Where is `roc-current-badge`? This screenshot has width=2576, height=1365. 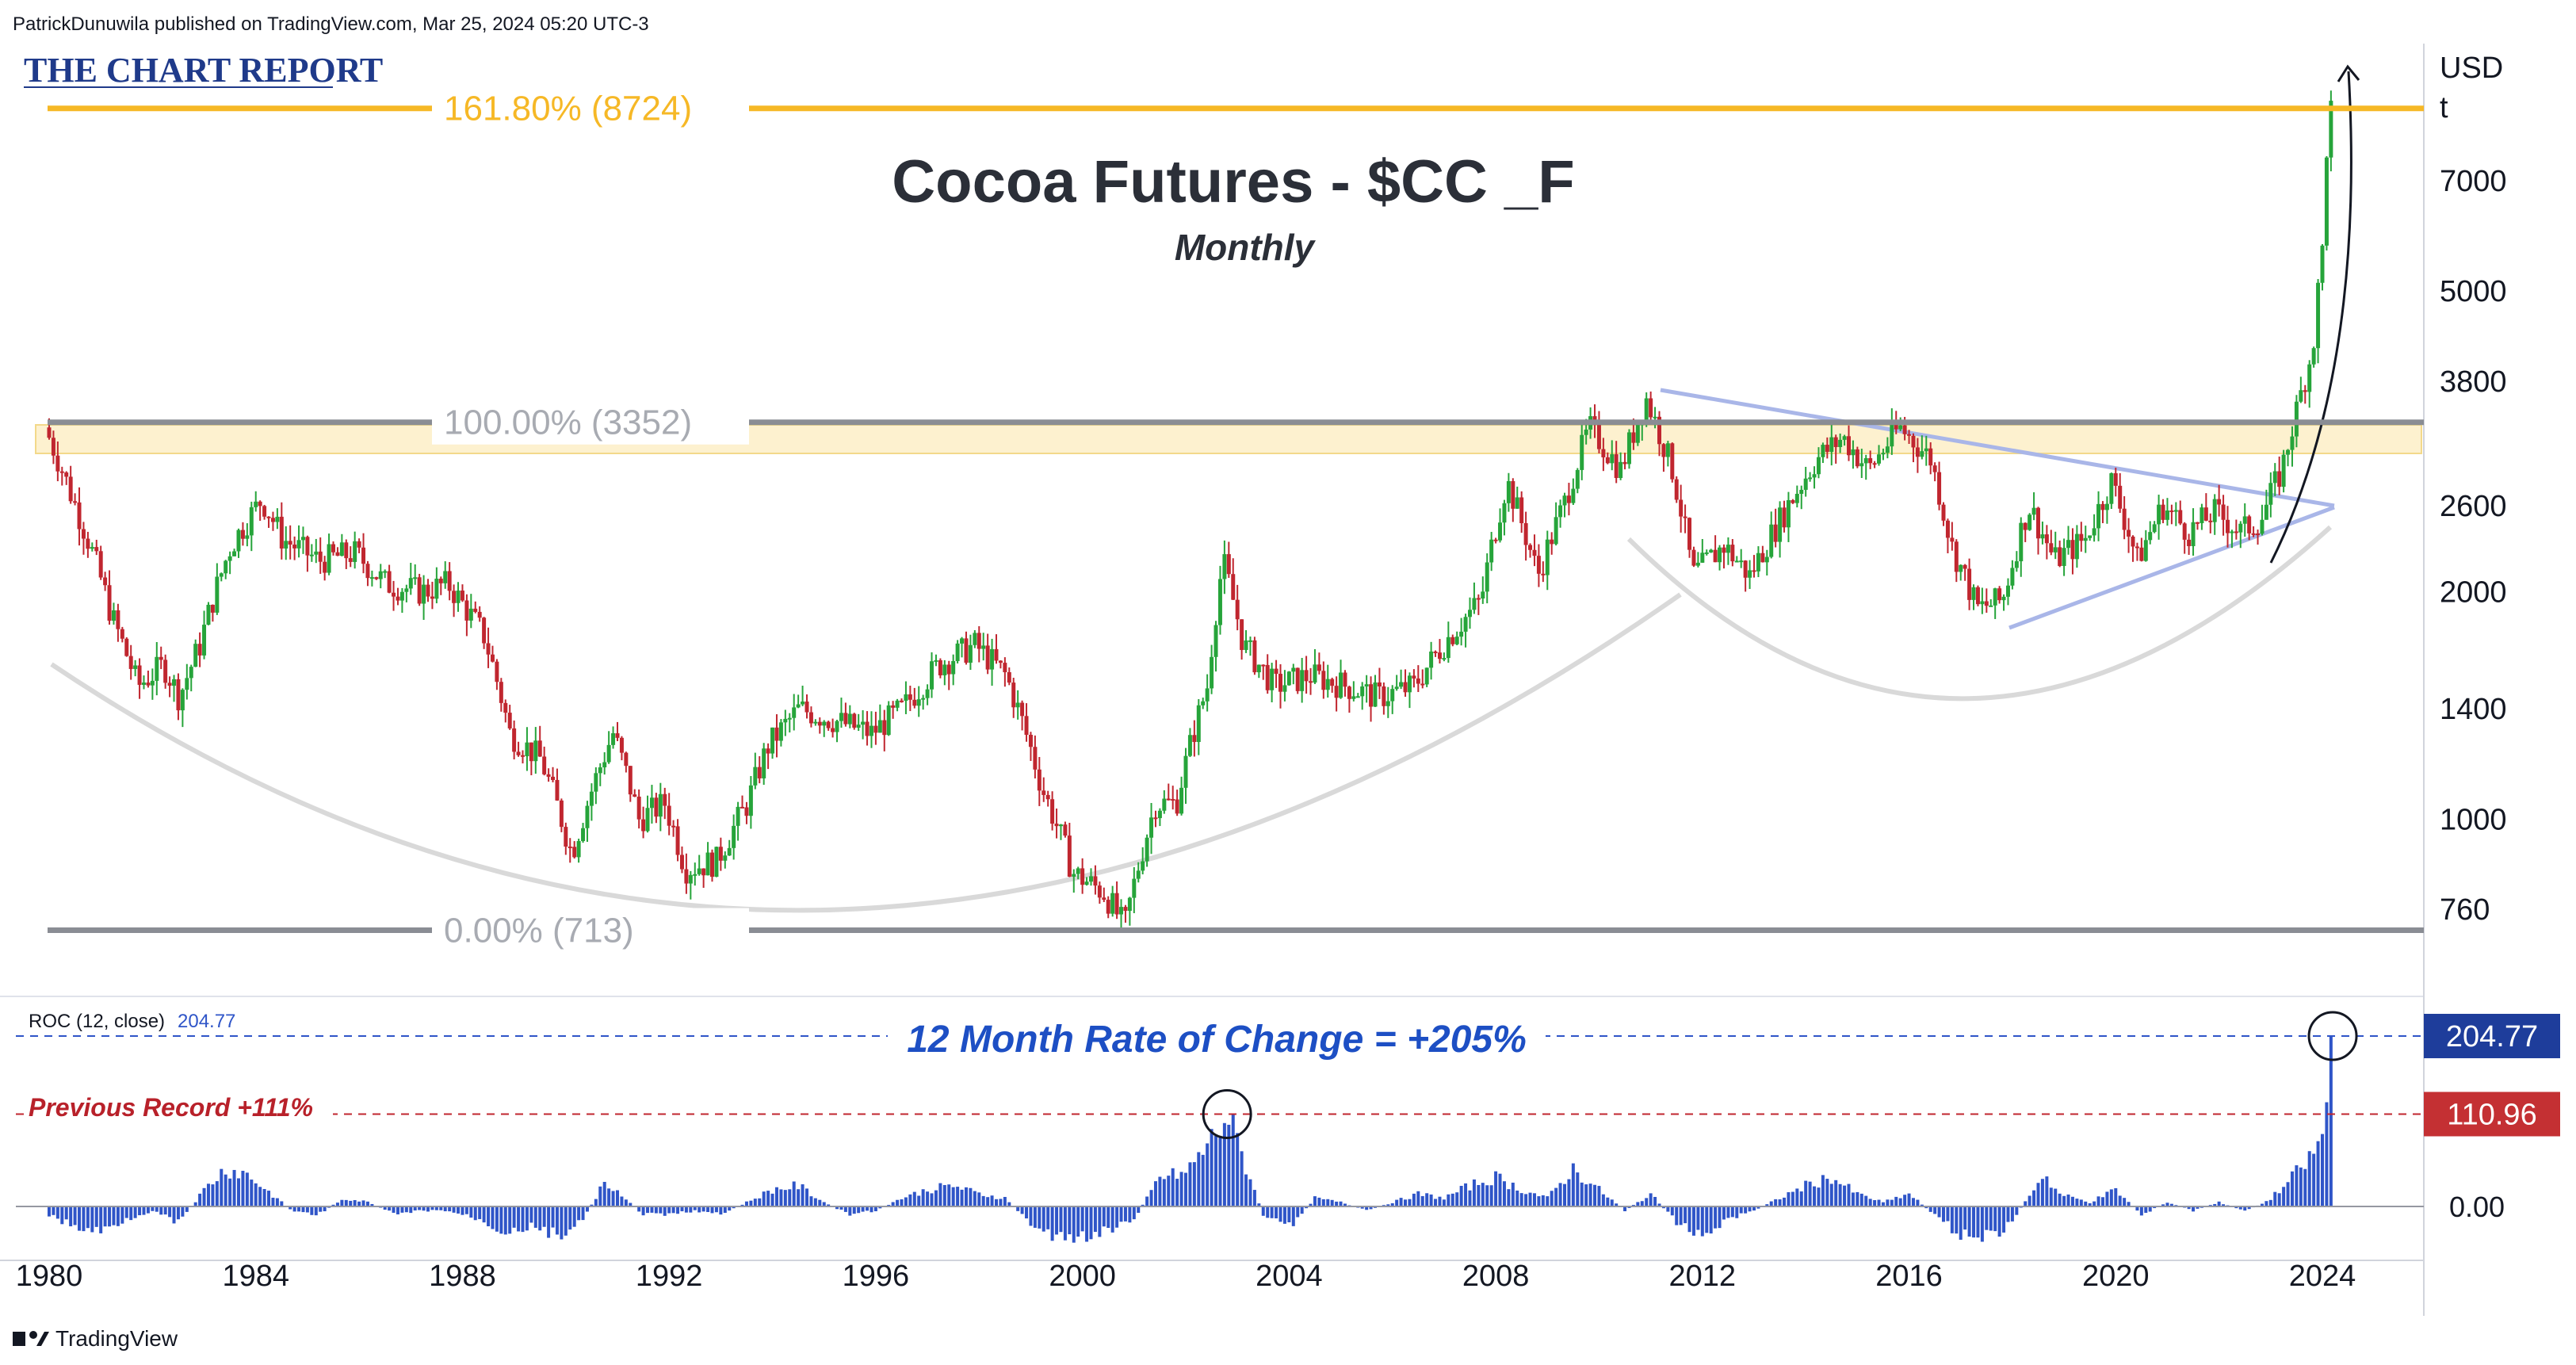
roc-current-badge is located at coordinates (2492, 1035).